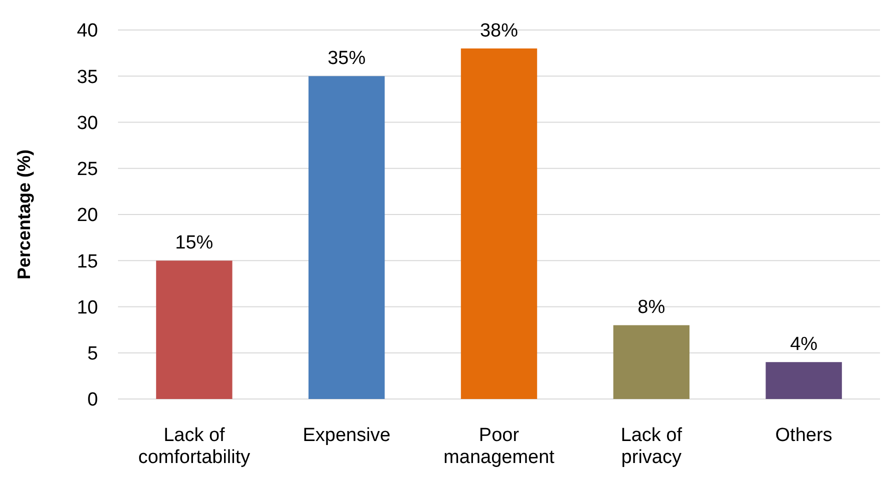 The height and width of the screenshot is (477, 888). Describe the element at coordinates (24, 214) in the screenshot. I see `y-axis-title: Percentage (%)` at that location.